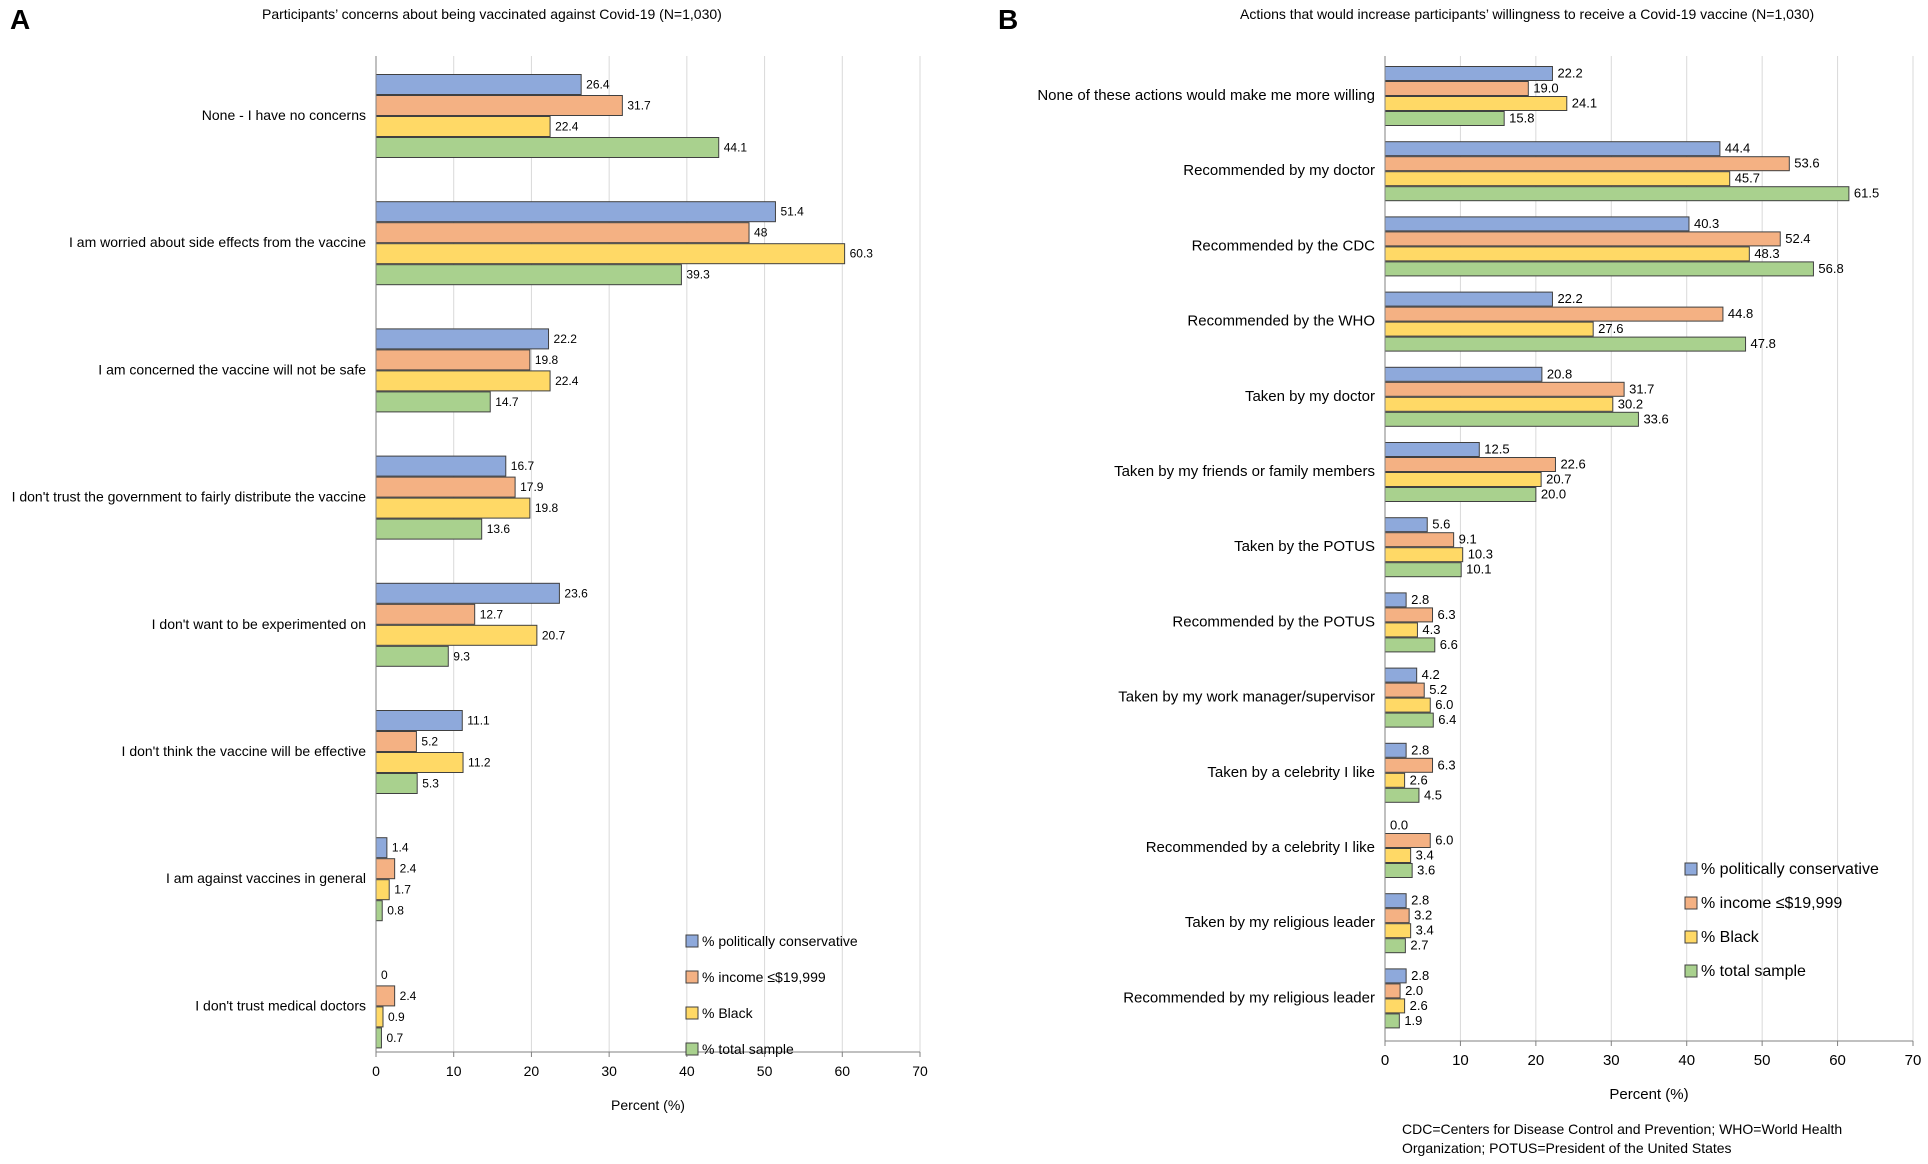 The width and height of the screenshot is (1928, 1164). Describe the element at coordinates (1584, 103) in the screenshot. I see `b-bar-value-label: 24.1` at that location.